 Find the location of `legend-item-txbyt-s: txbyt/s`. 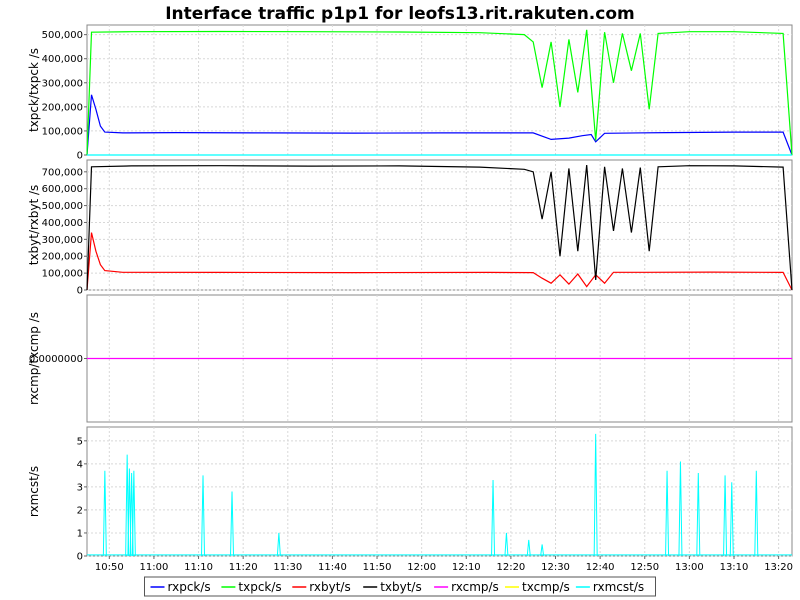

legend-item-txbyt-s: txbyt/s is located at coordinates (392, 587).